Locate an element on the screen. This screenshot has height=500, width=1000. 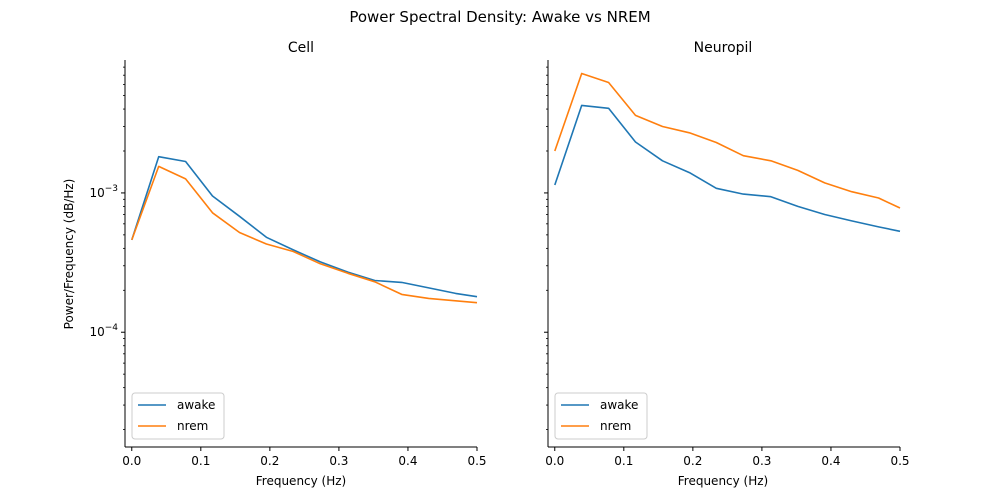
figure-suptitle: Power Spectral Density: Awake vs NREM is located at coordinates (499, 17).